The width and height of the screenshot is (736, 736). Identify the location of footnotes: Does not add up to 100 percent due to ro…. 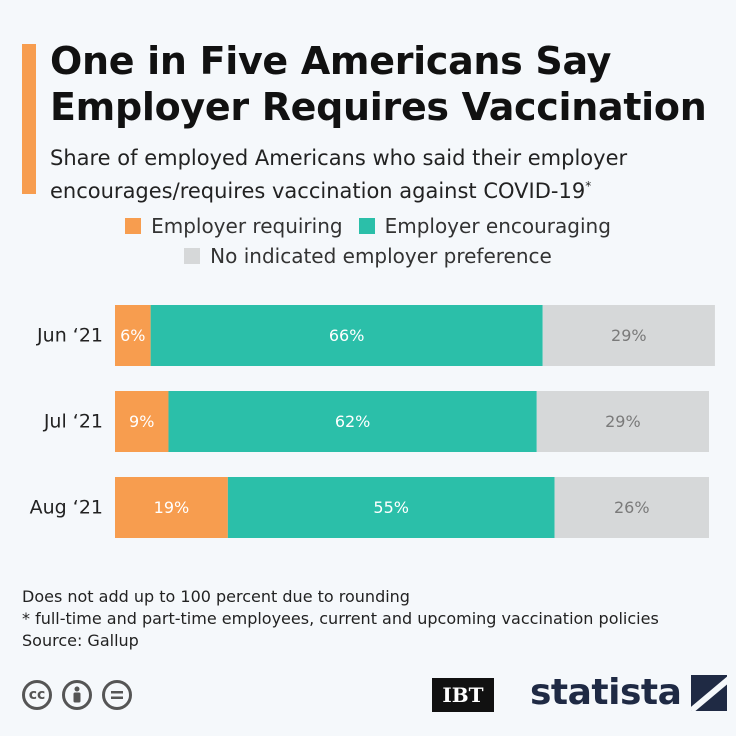
(372, 619).